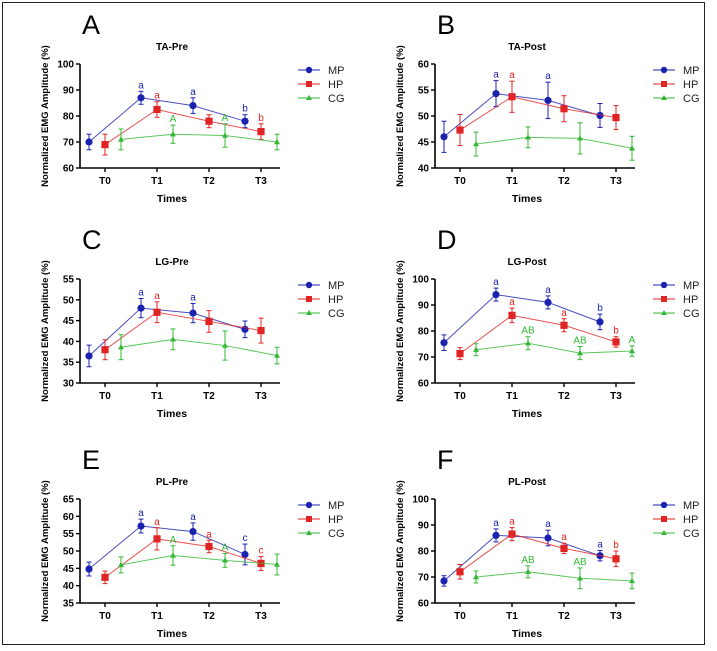 The image size is (717, 651). Describe the element at coordinates (528, 560) in the screenshot. I see `significance-label: AB` at that location.